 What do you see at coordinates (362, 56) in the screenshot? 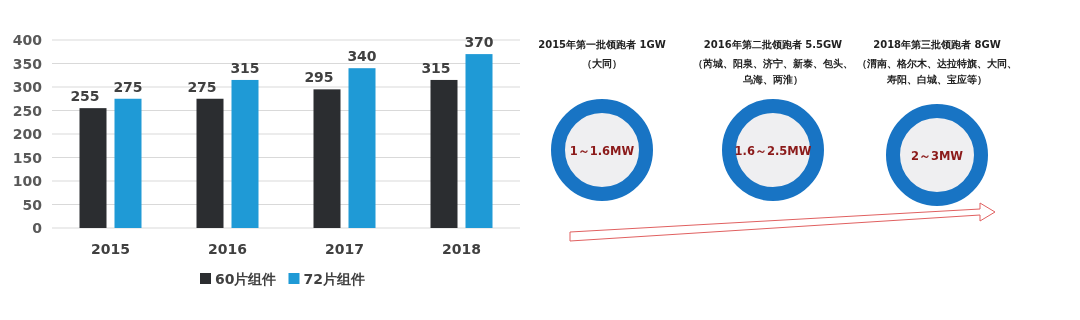
I see `data-label: 340` at bounding box center [362, 56].